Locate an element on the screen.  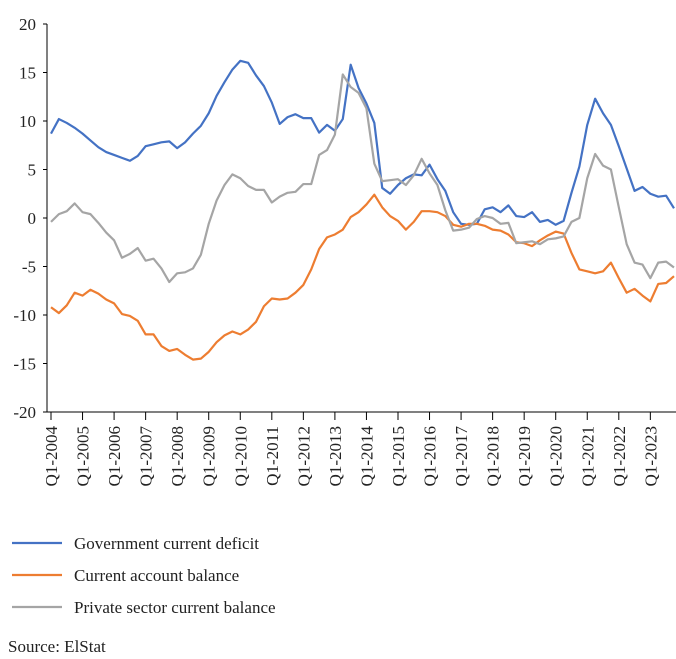
source-note: Source: ElStat is located at coordinates (57, 645).